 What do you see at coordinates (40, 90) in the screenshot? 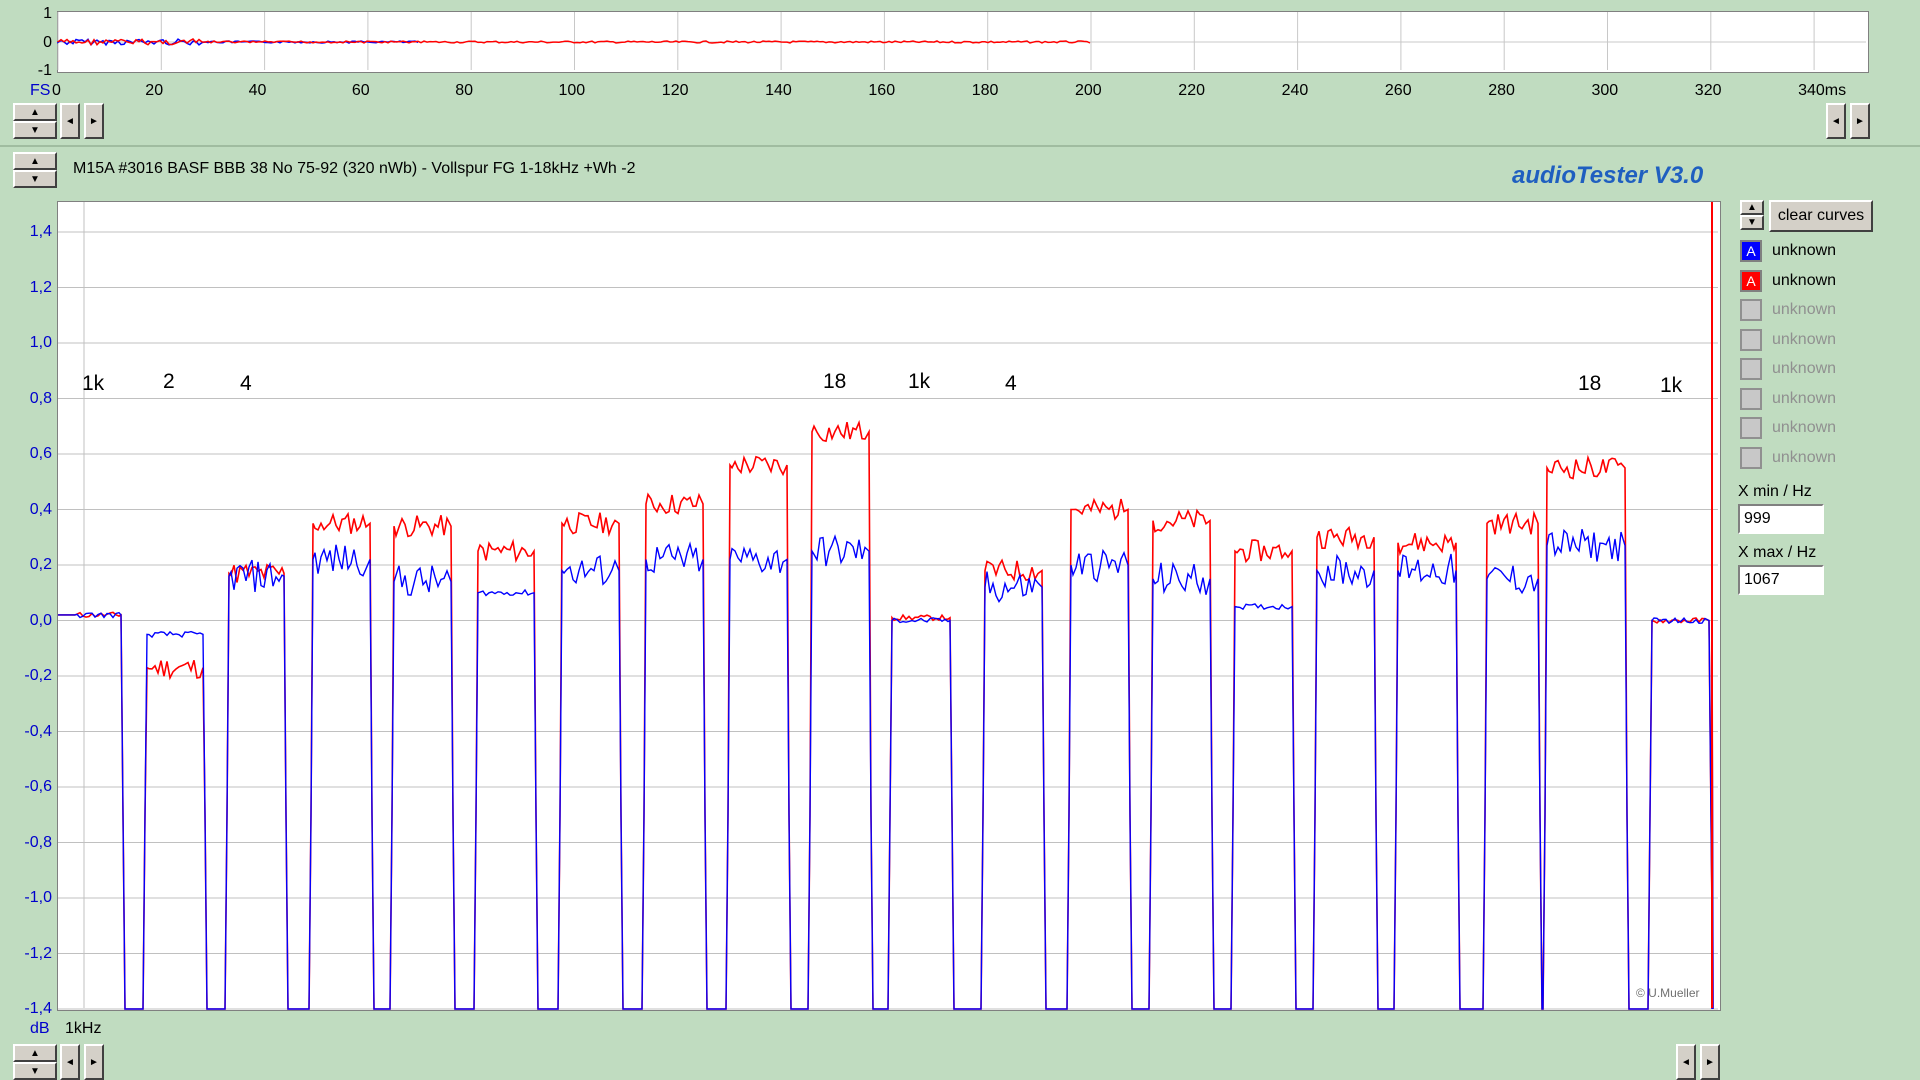
I see `fs-label: FS` at bounding box center [40, 90].